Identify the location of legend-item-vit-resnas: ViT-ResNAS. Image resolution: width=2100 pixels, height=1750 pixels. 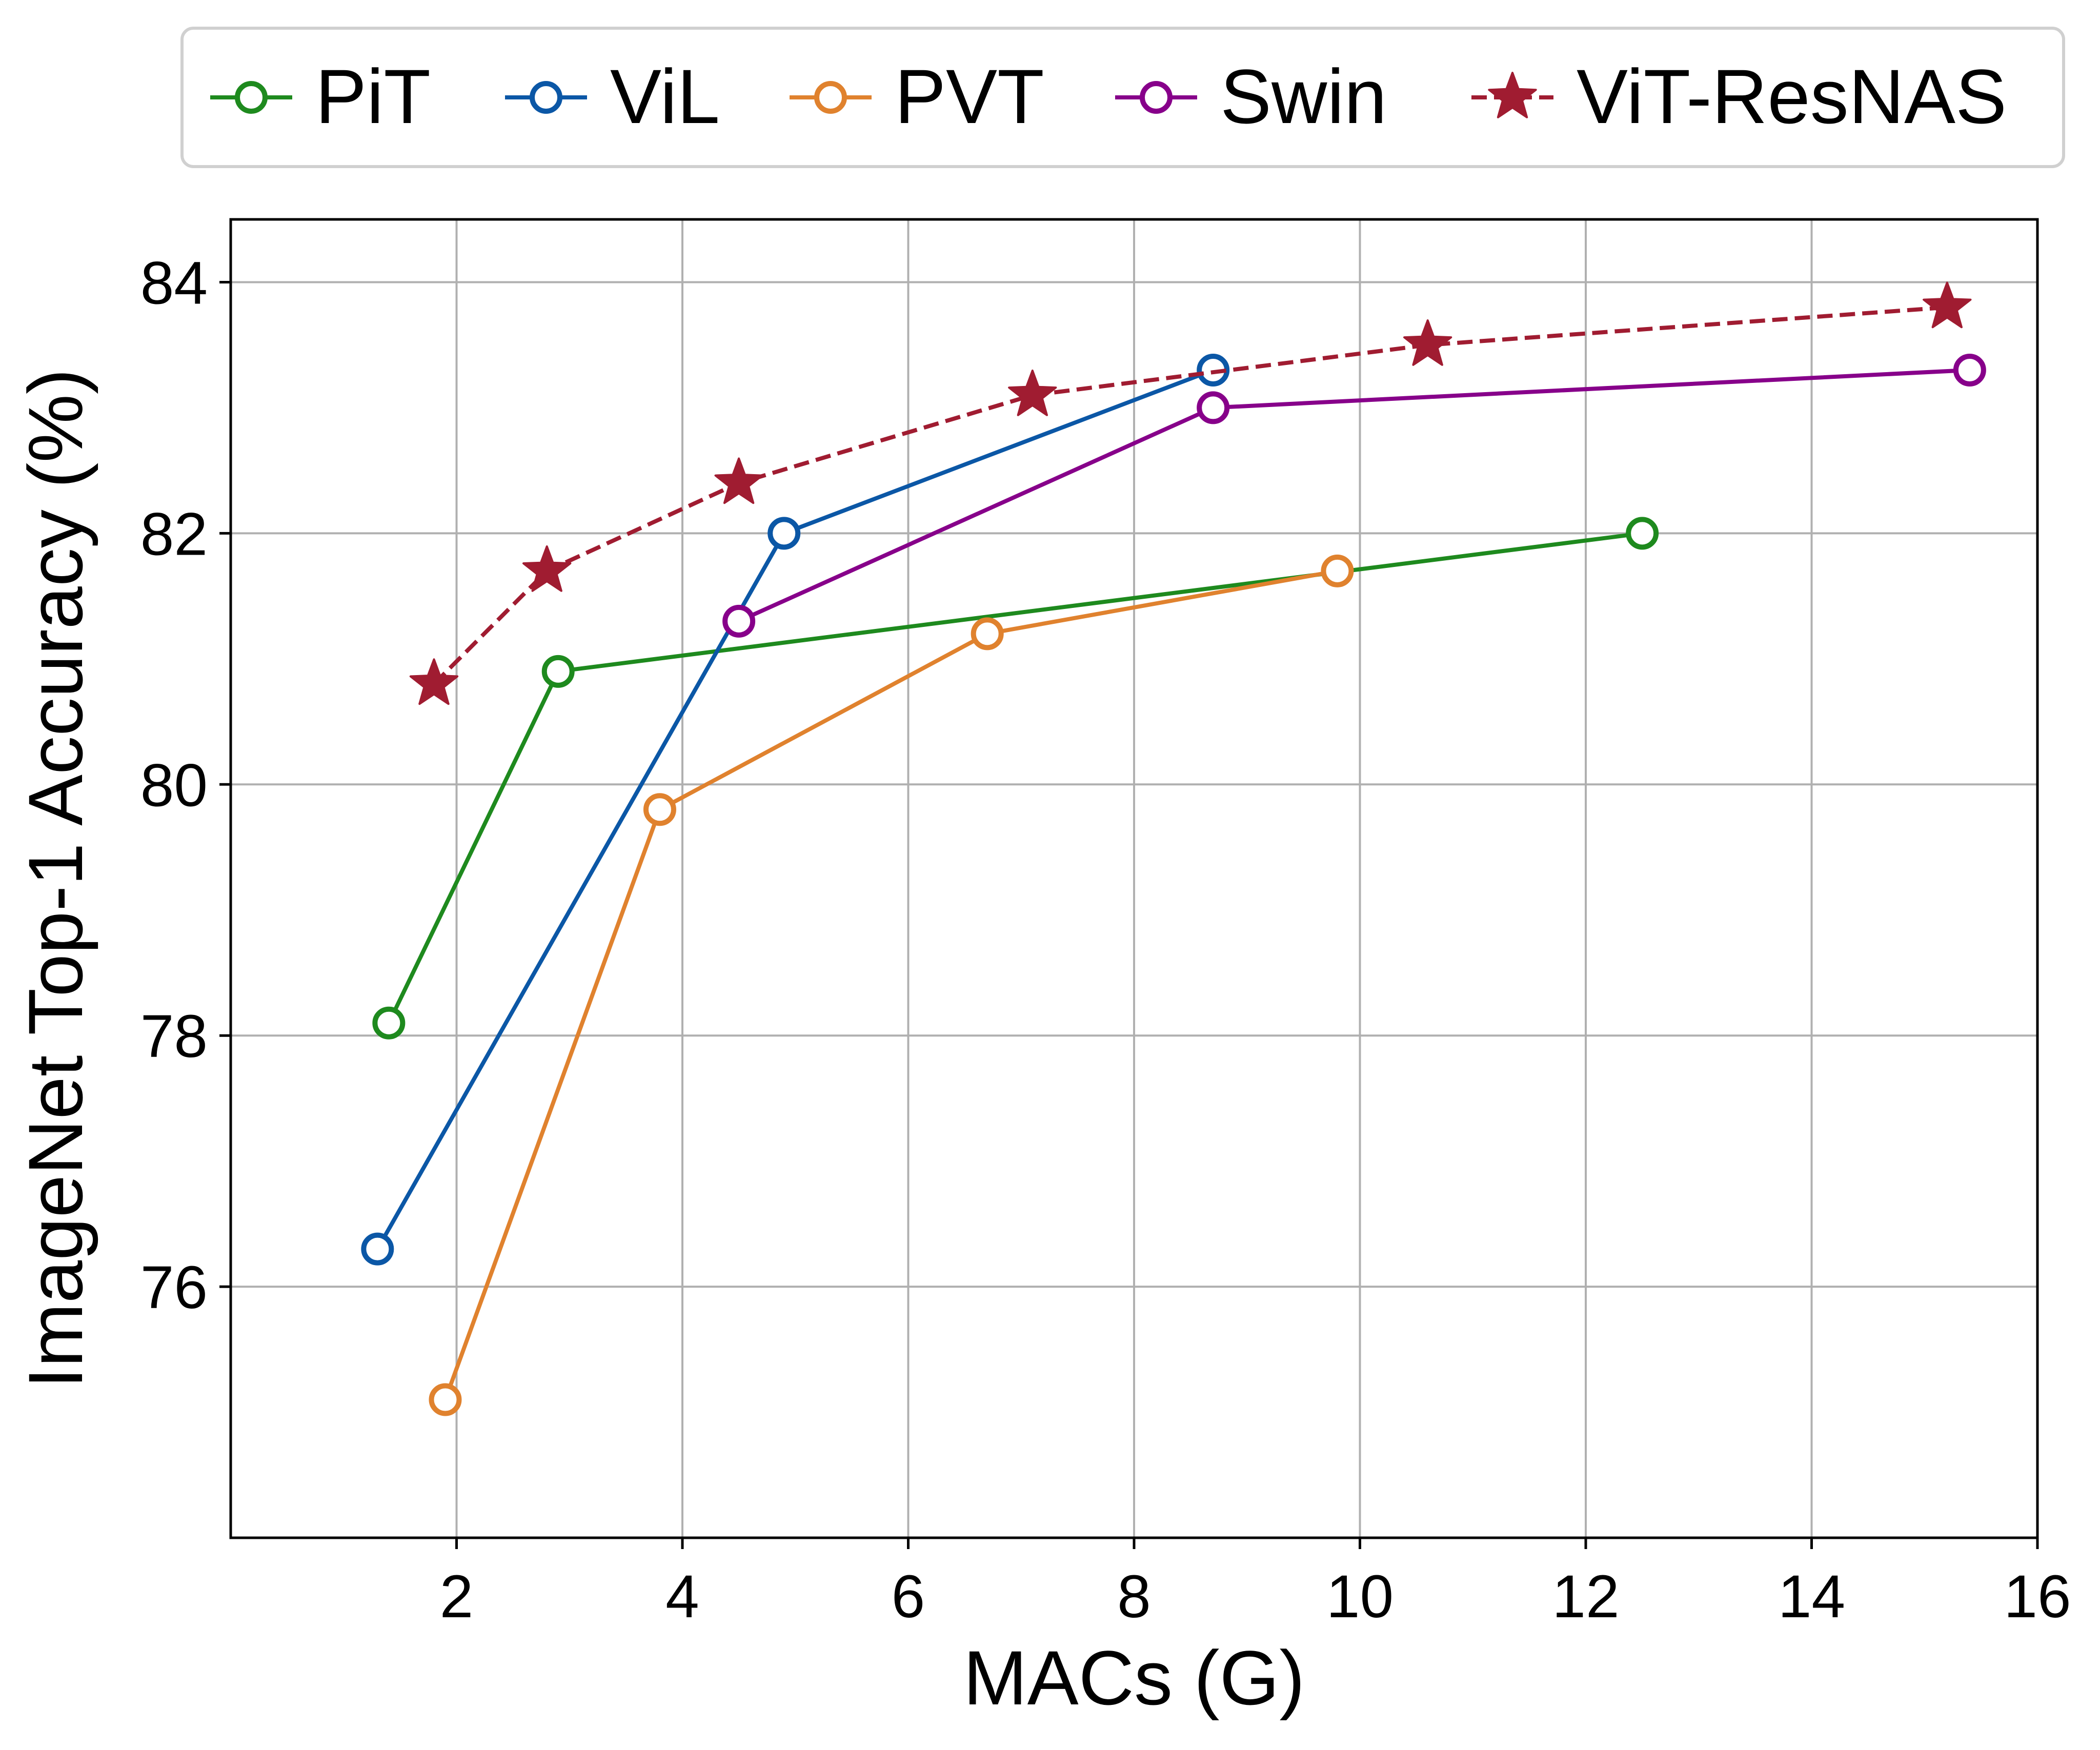
(1739, 96).